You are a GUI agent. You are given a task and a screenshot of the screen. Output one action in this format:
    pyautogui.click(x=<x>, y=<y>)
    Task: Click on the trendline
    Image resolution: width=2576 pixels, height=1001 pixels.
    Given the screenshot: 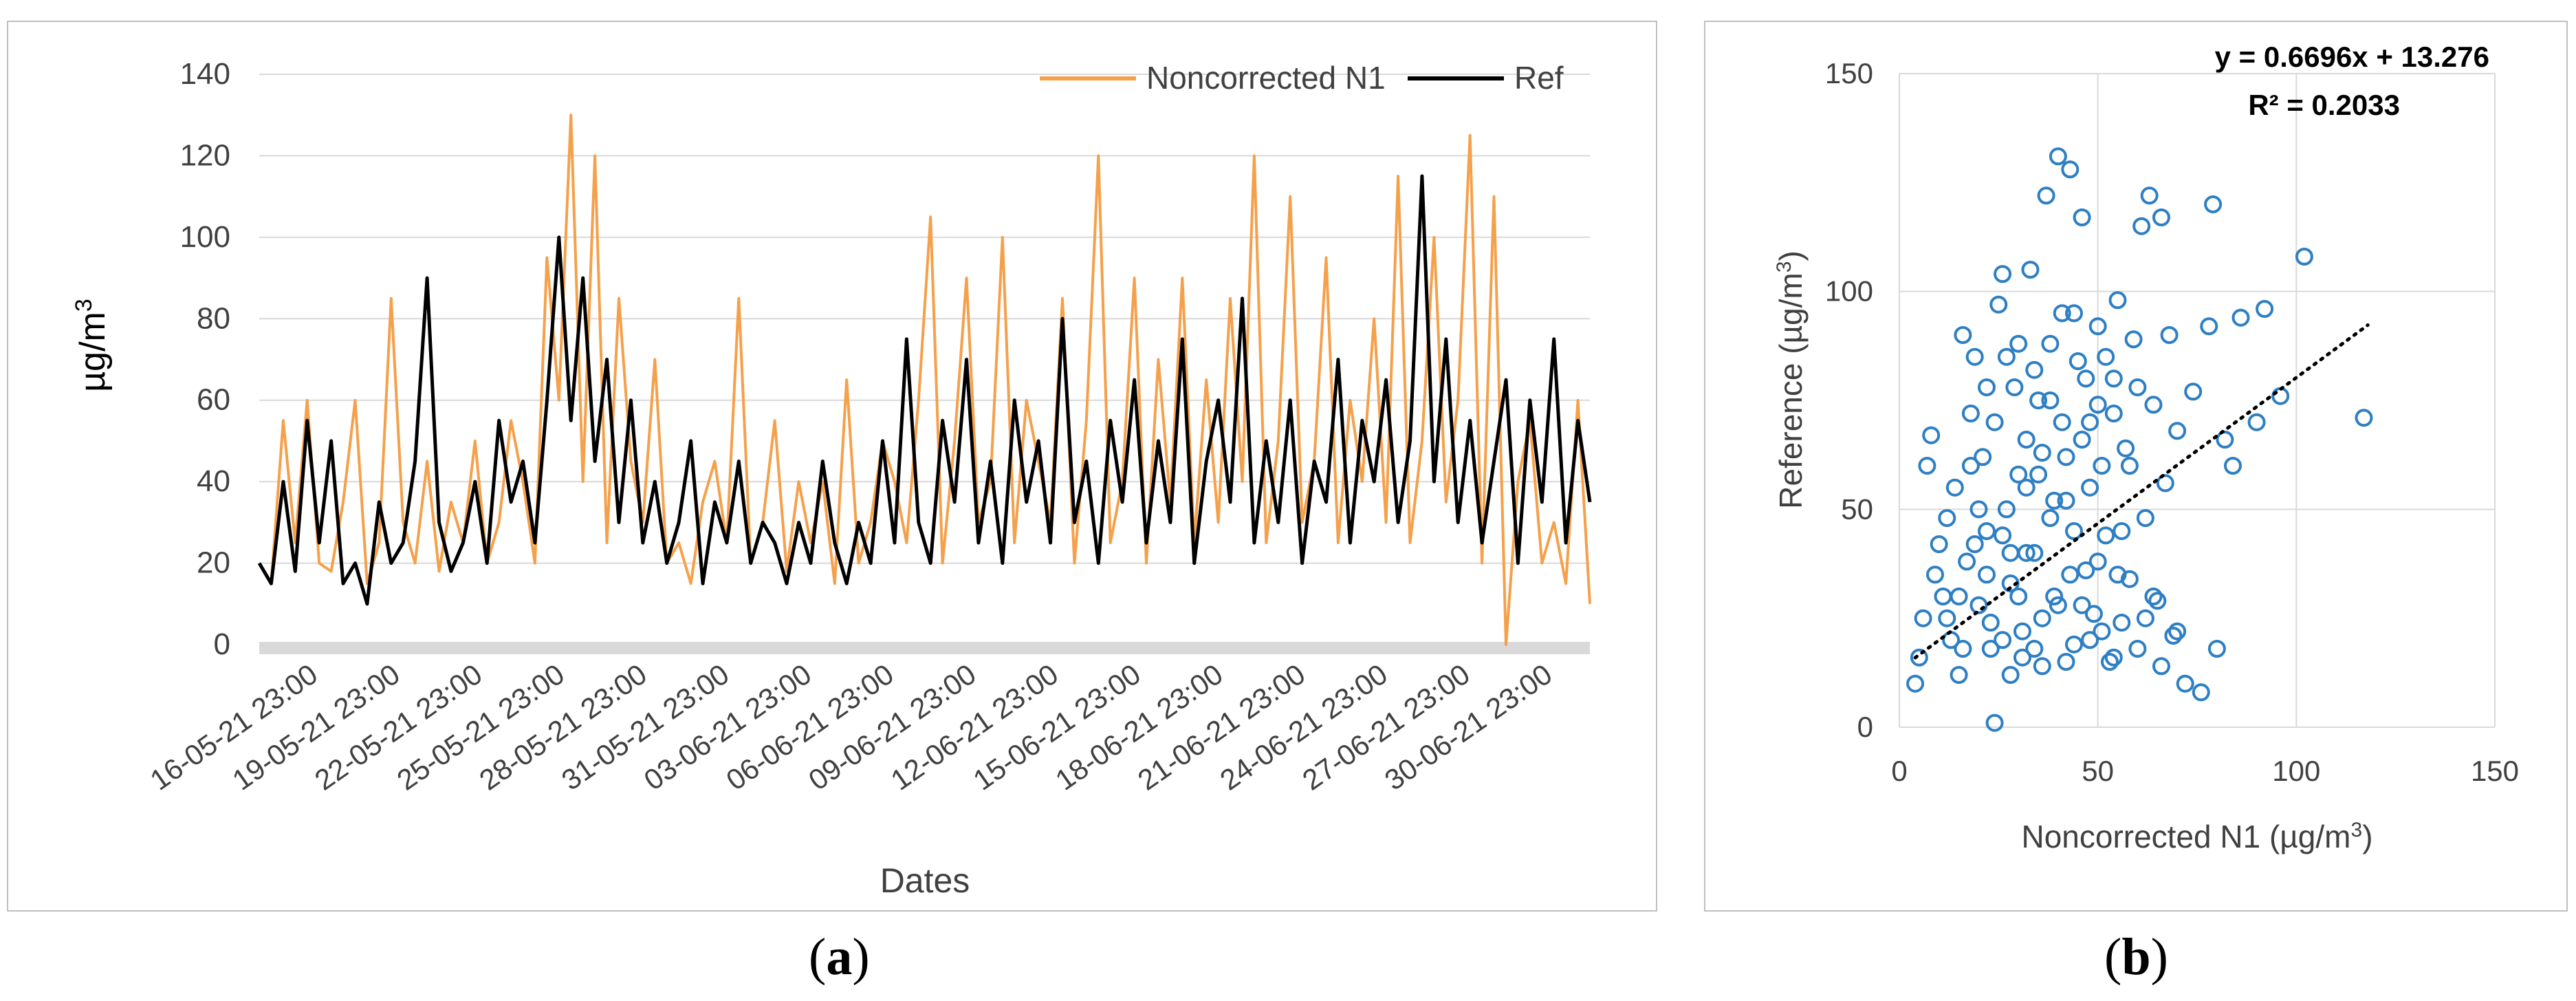 What is the action you would take?
    pyautogui.click(x=2141, y=491)
    